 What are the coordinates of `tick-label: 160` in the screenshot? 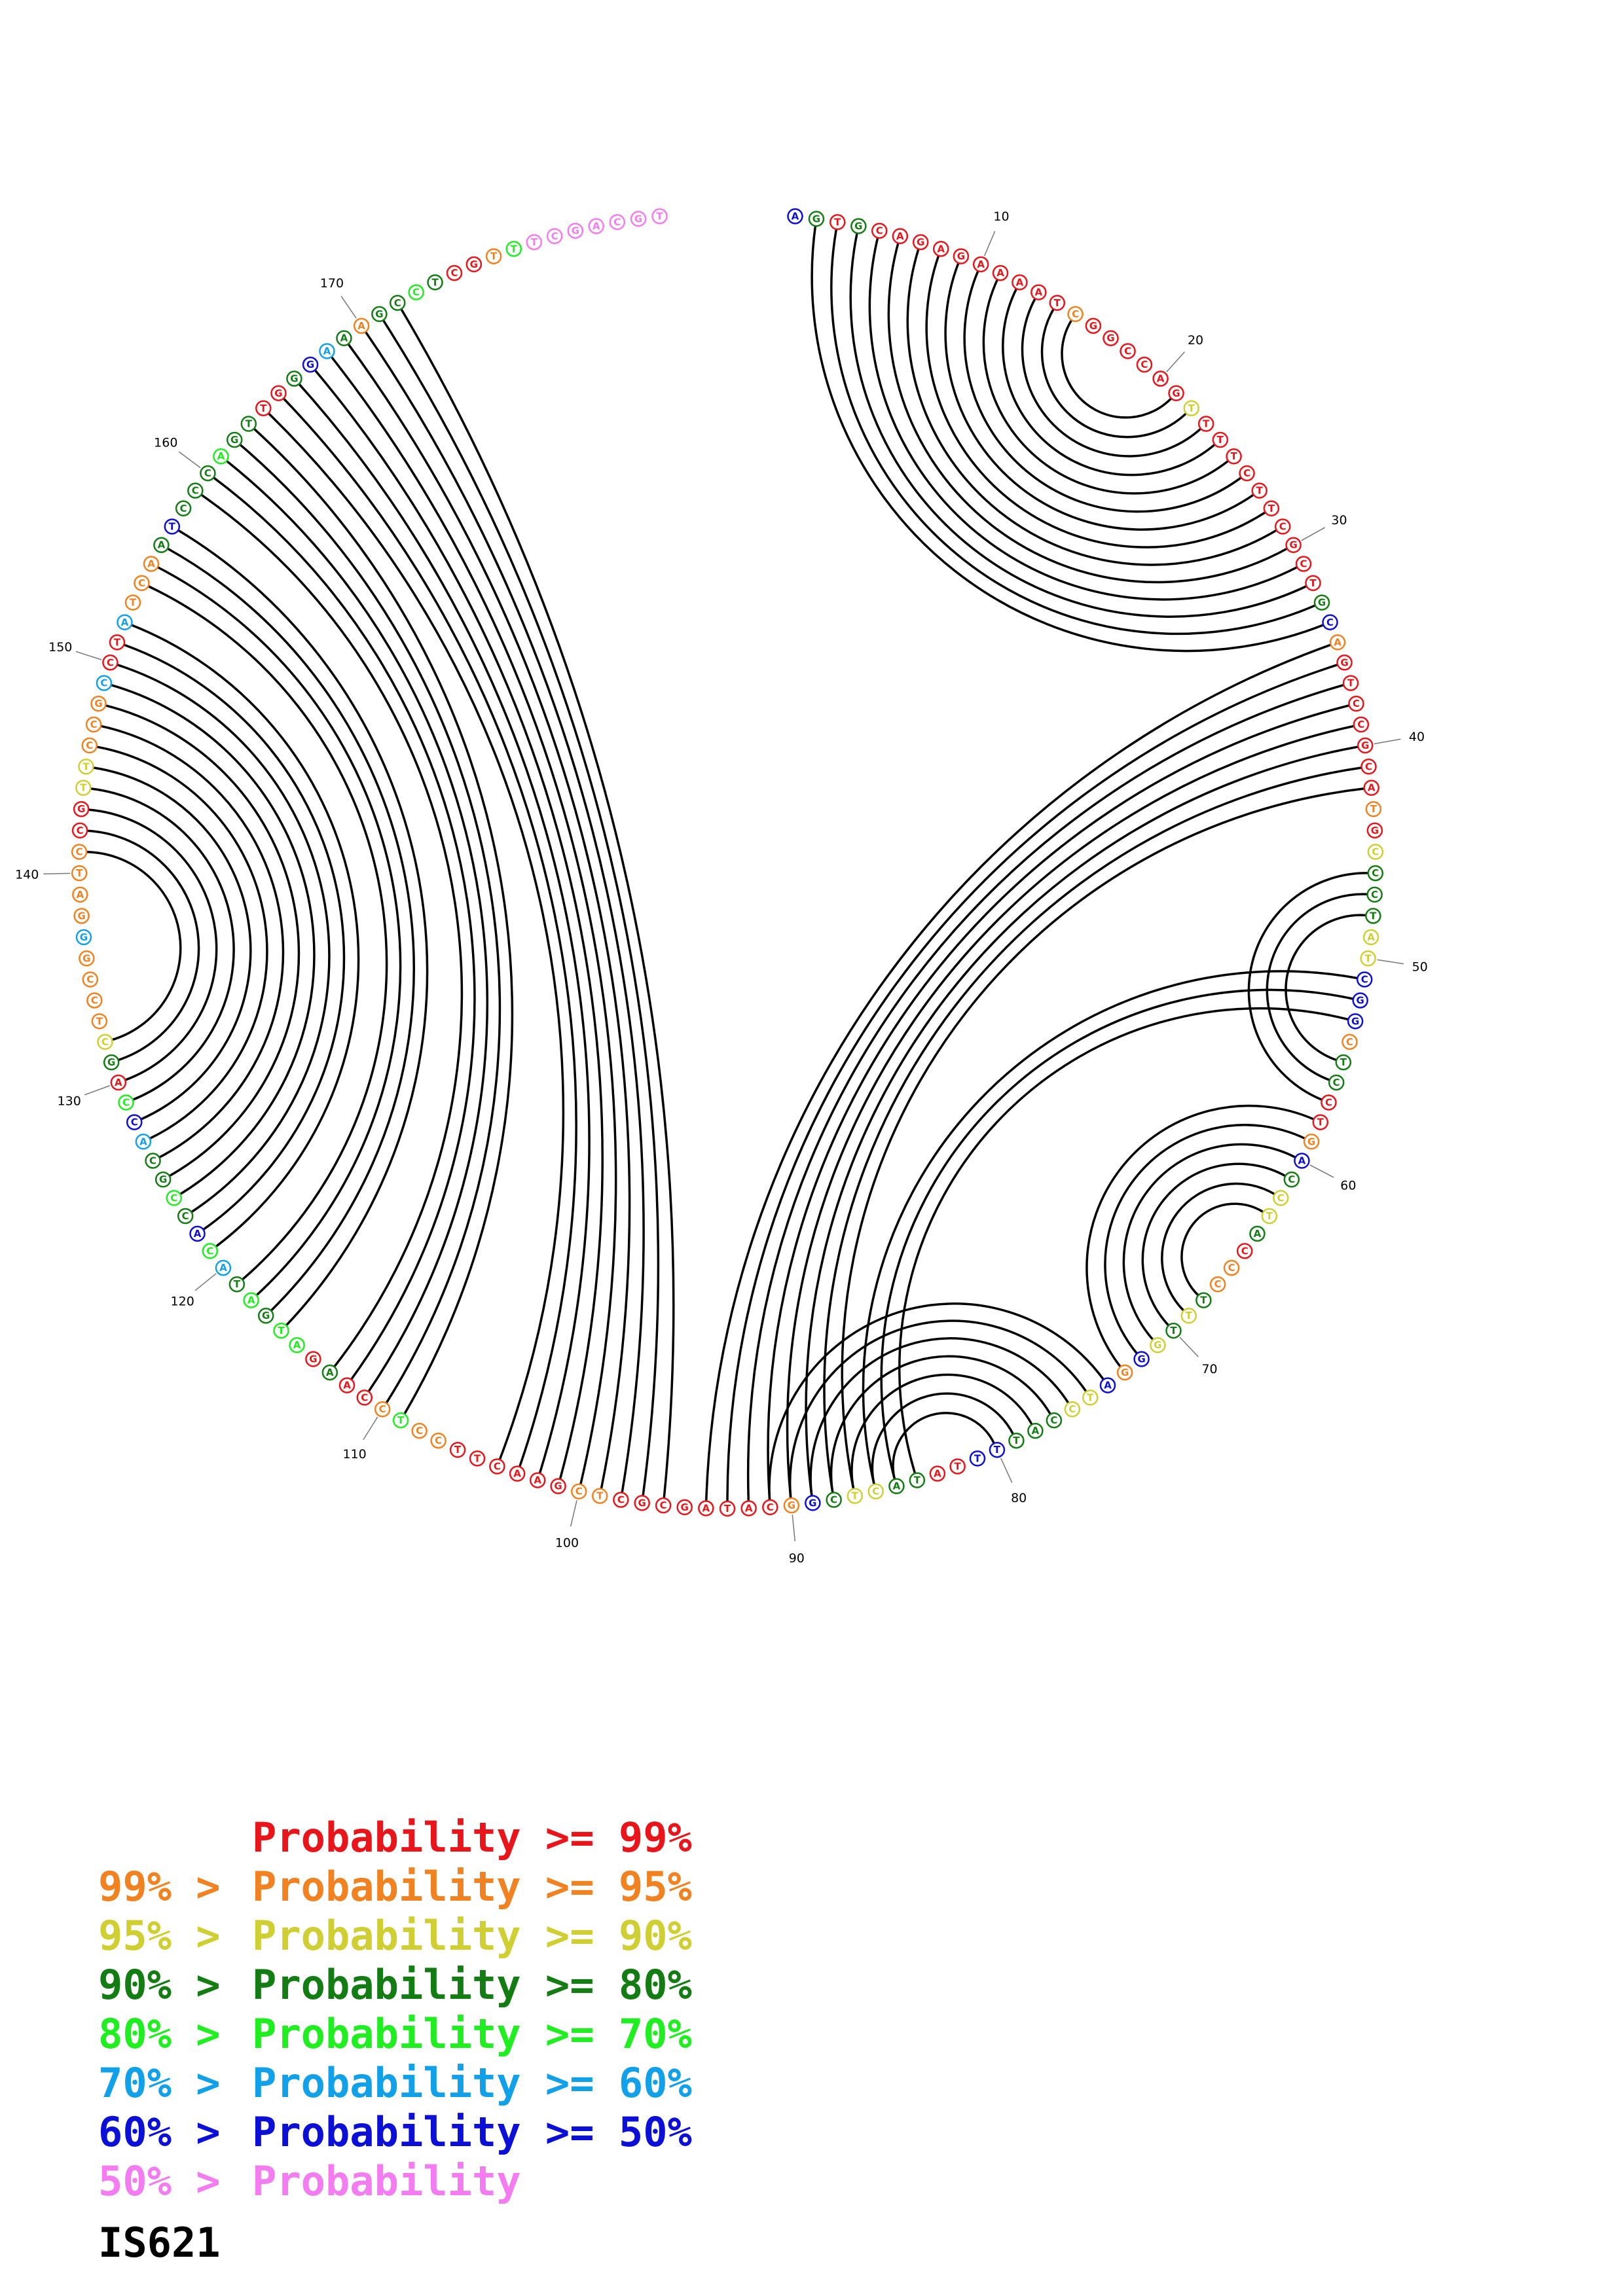 It's located at (165, 442).